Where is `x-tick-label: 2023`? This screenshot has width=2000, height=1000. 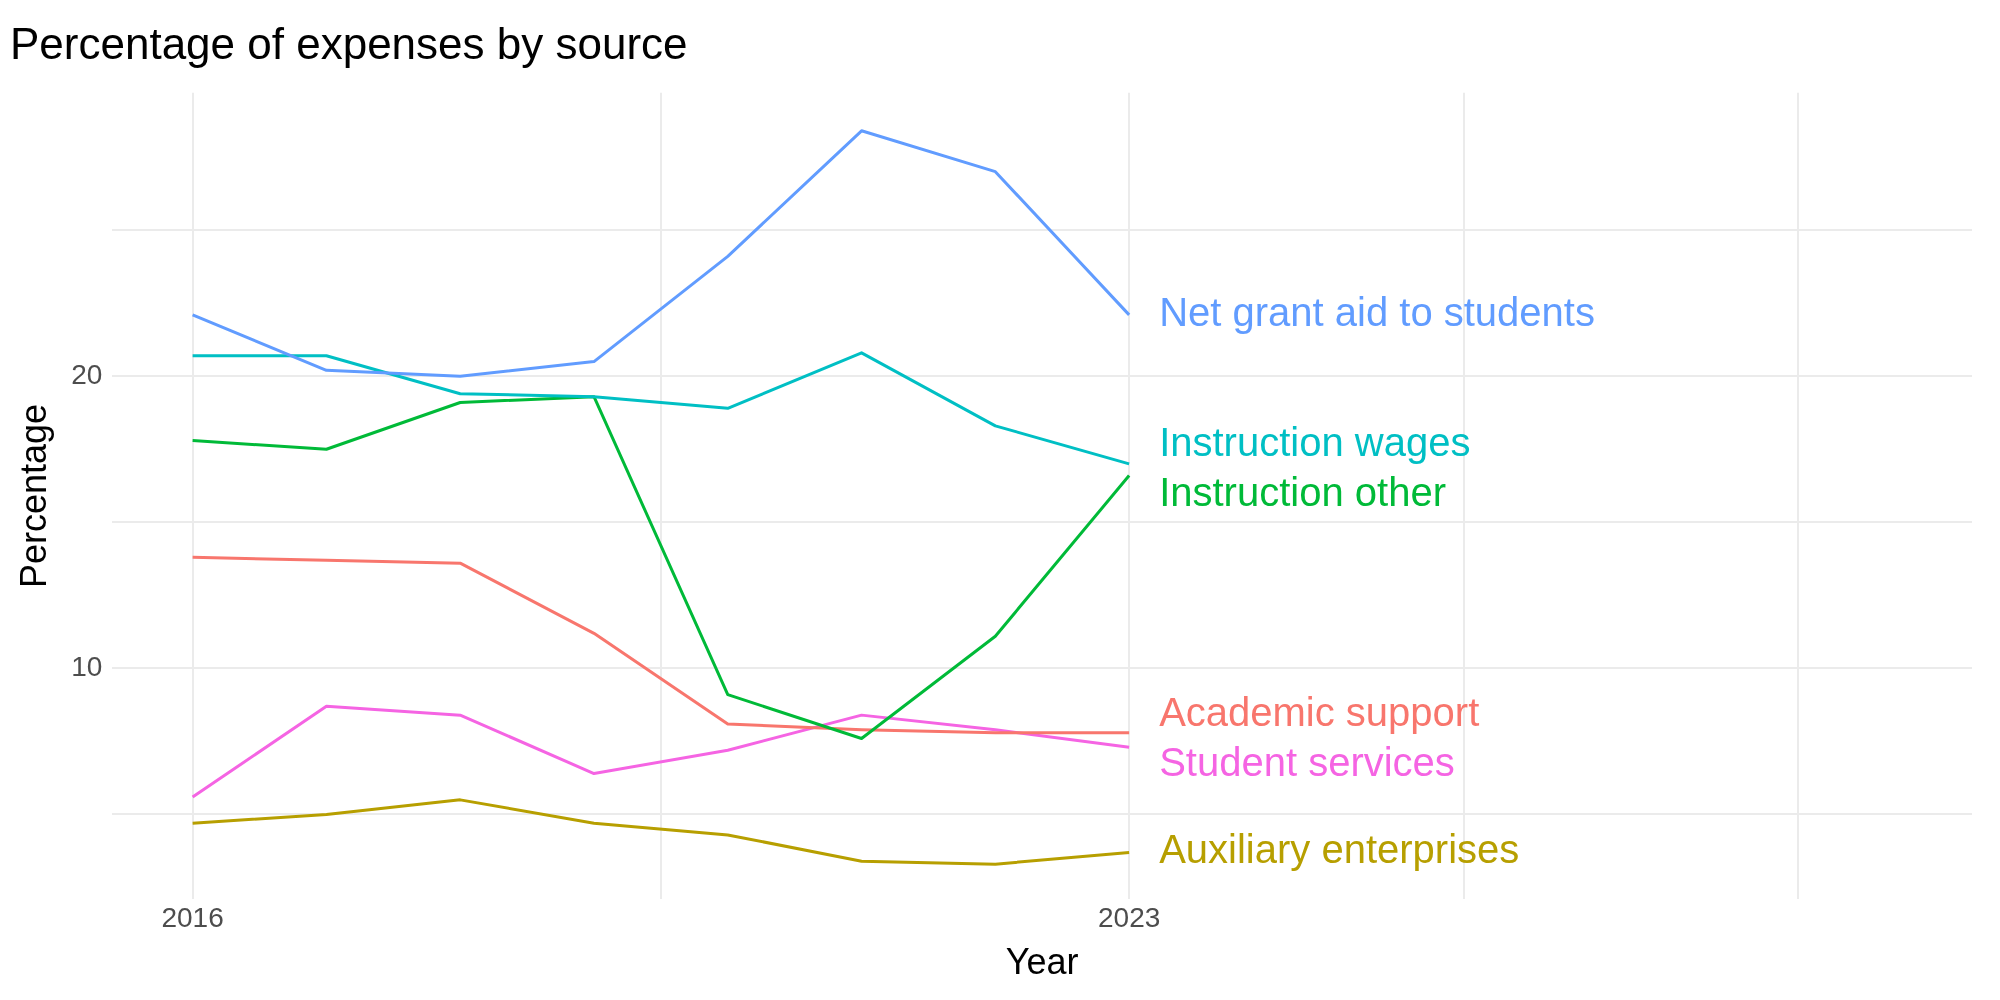
x-tick-label: 2023 is located at coordinates (1129, 917).